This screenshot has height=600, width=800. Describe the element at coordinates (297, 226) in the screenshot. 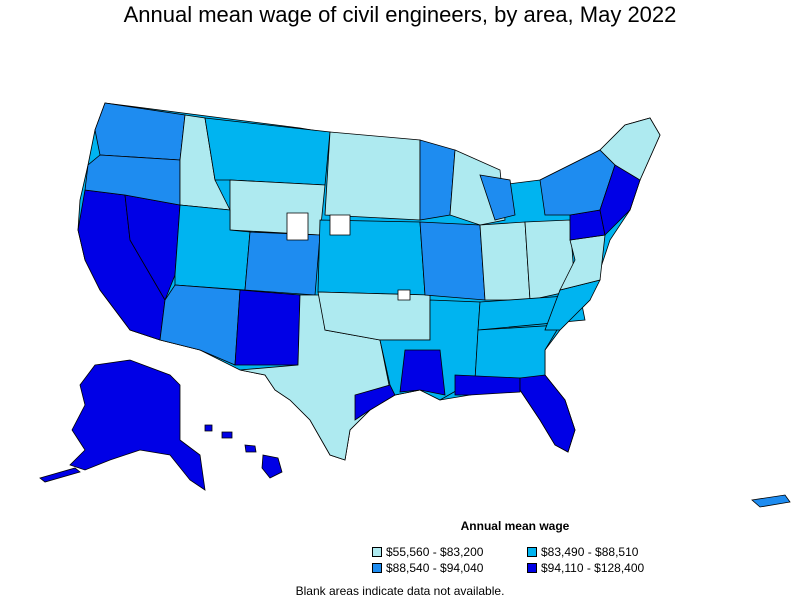

I see `blank-area-wyoming` at that location.